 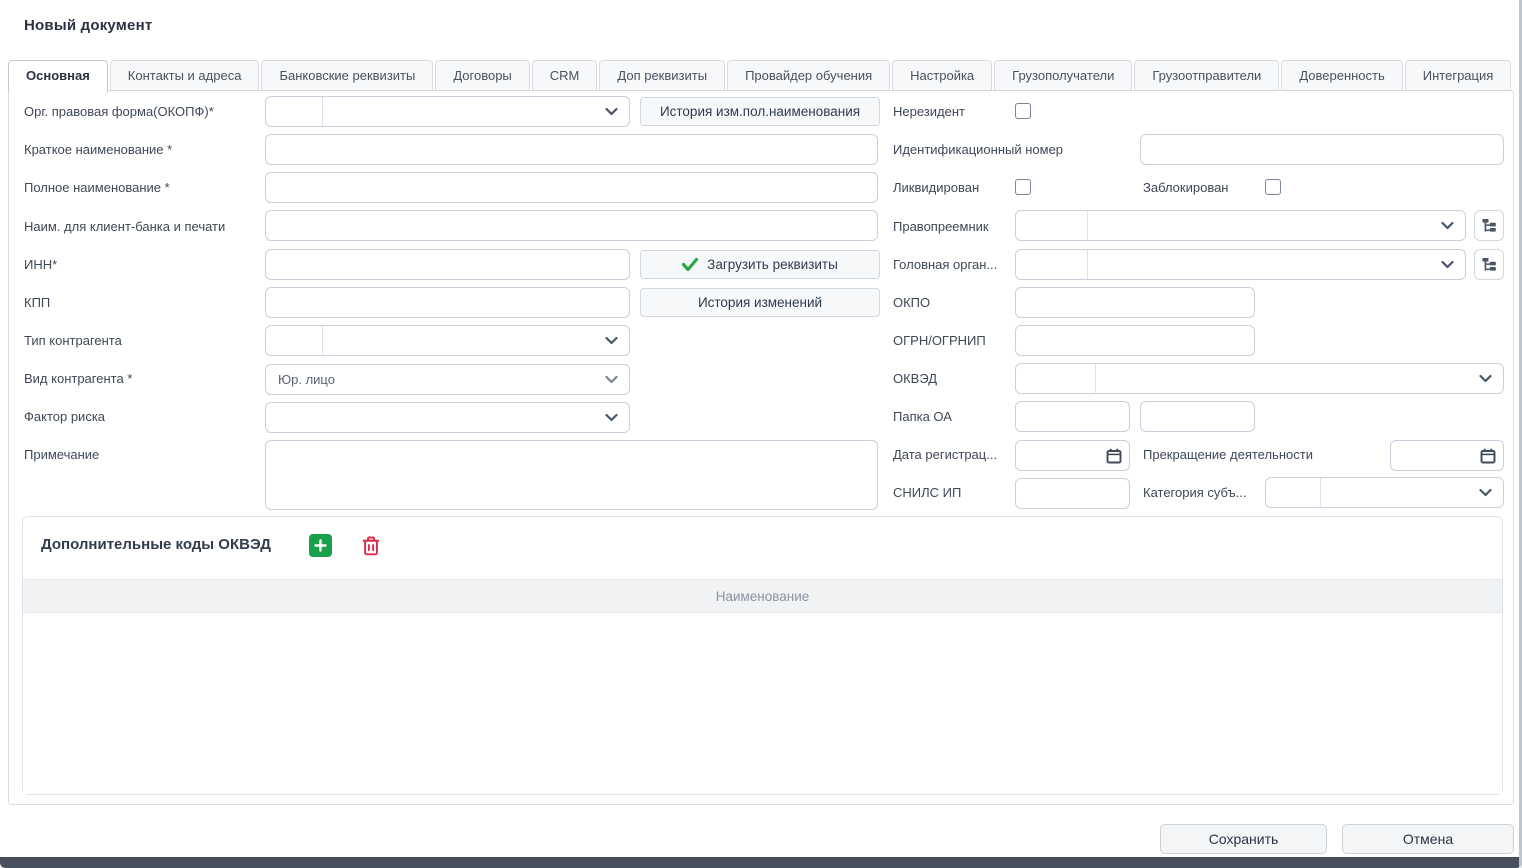 What do you see at coordinates (1186, 187) in the screenshot?
I see `blocked-label: Заблокирован` at bounding box center [1186, 187].